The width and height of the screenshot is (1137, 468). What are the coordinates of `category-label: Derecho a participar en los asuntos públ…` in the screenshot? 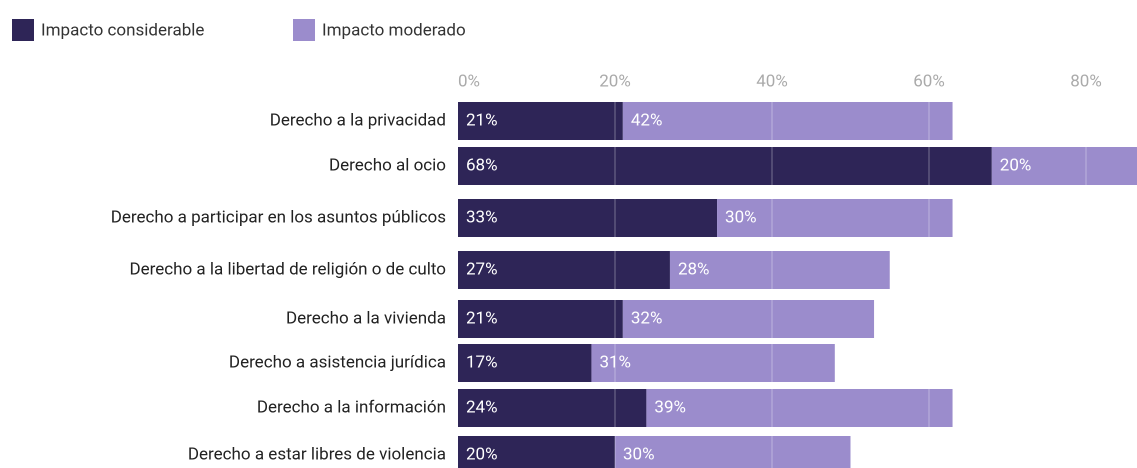 It's located at (278, 217).